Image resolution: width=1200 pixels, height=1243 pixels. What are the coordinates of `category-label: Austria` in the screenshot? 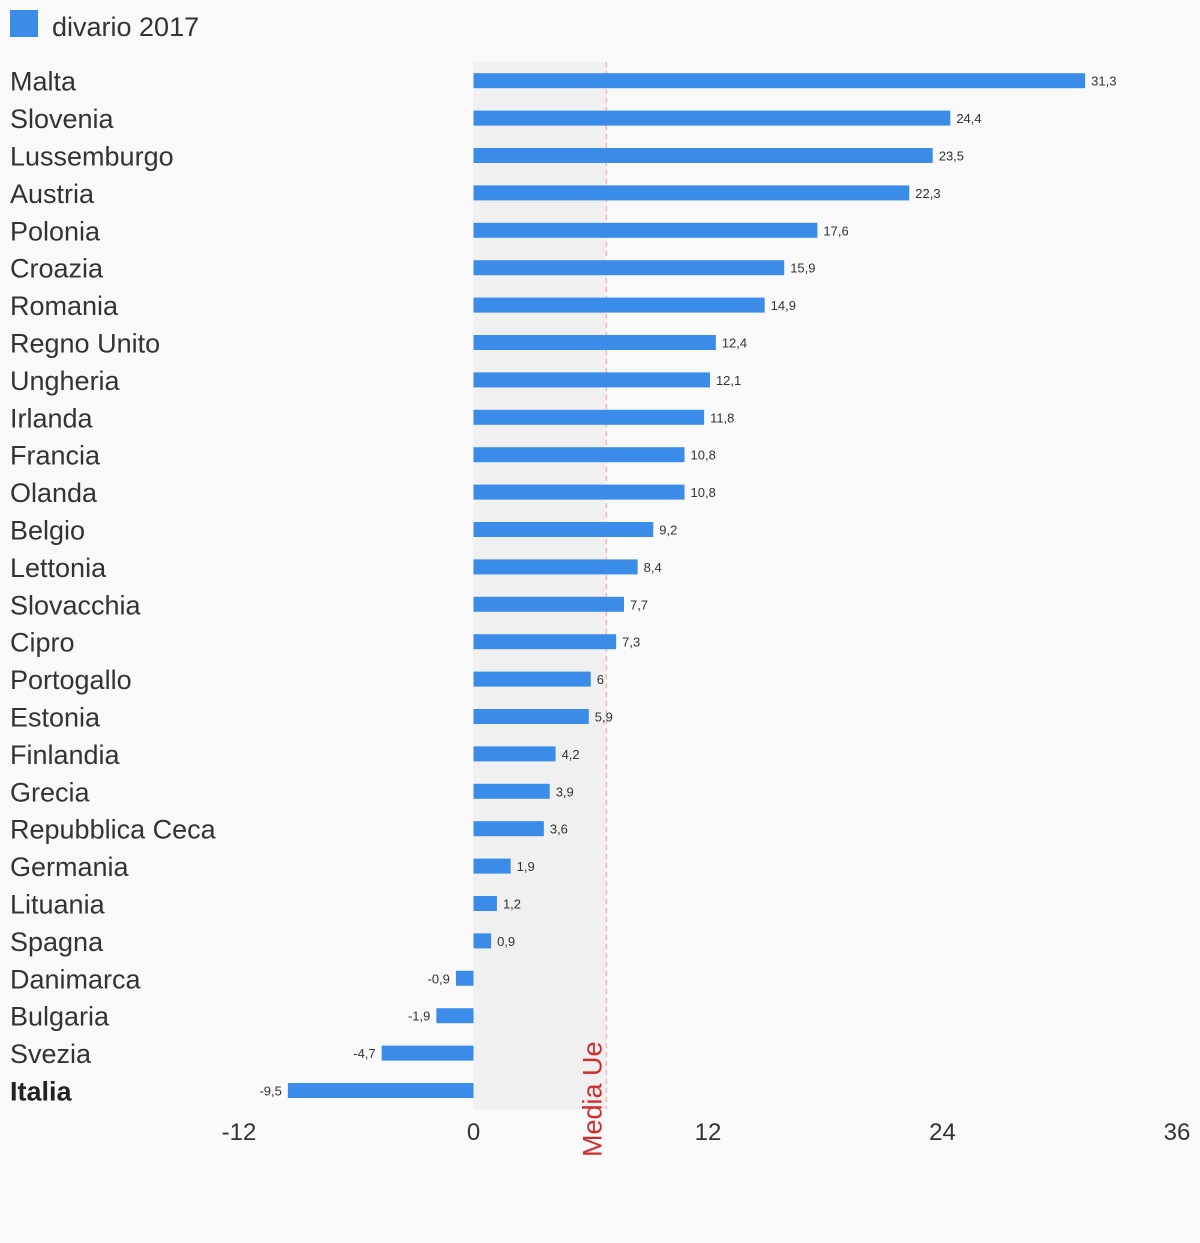 It's located at (52, 194).